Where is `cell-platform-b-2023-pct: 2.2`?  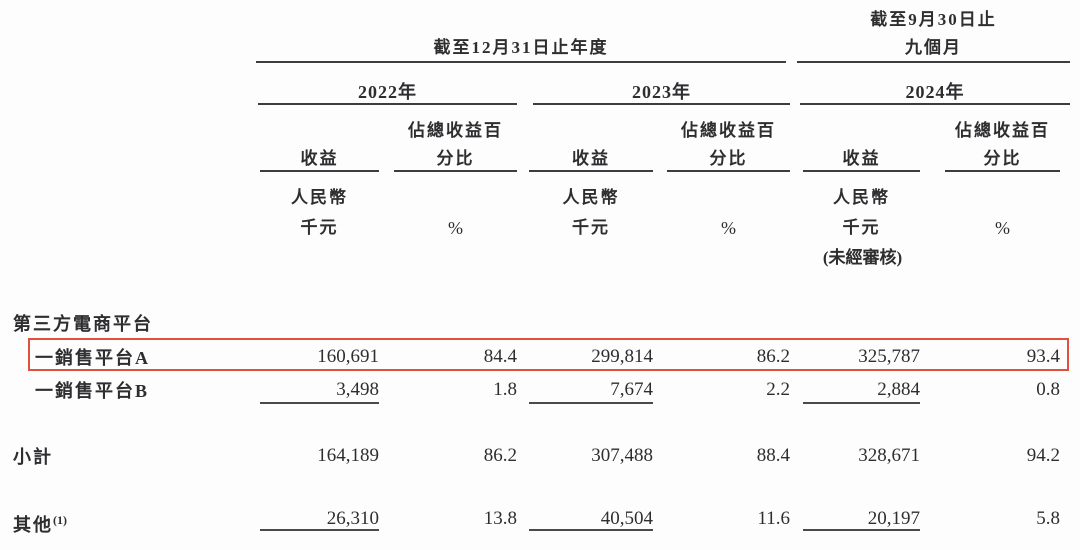
cell-platform-b-2023-pct: 2.2 is located at coordinates (778, 389).